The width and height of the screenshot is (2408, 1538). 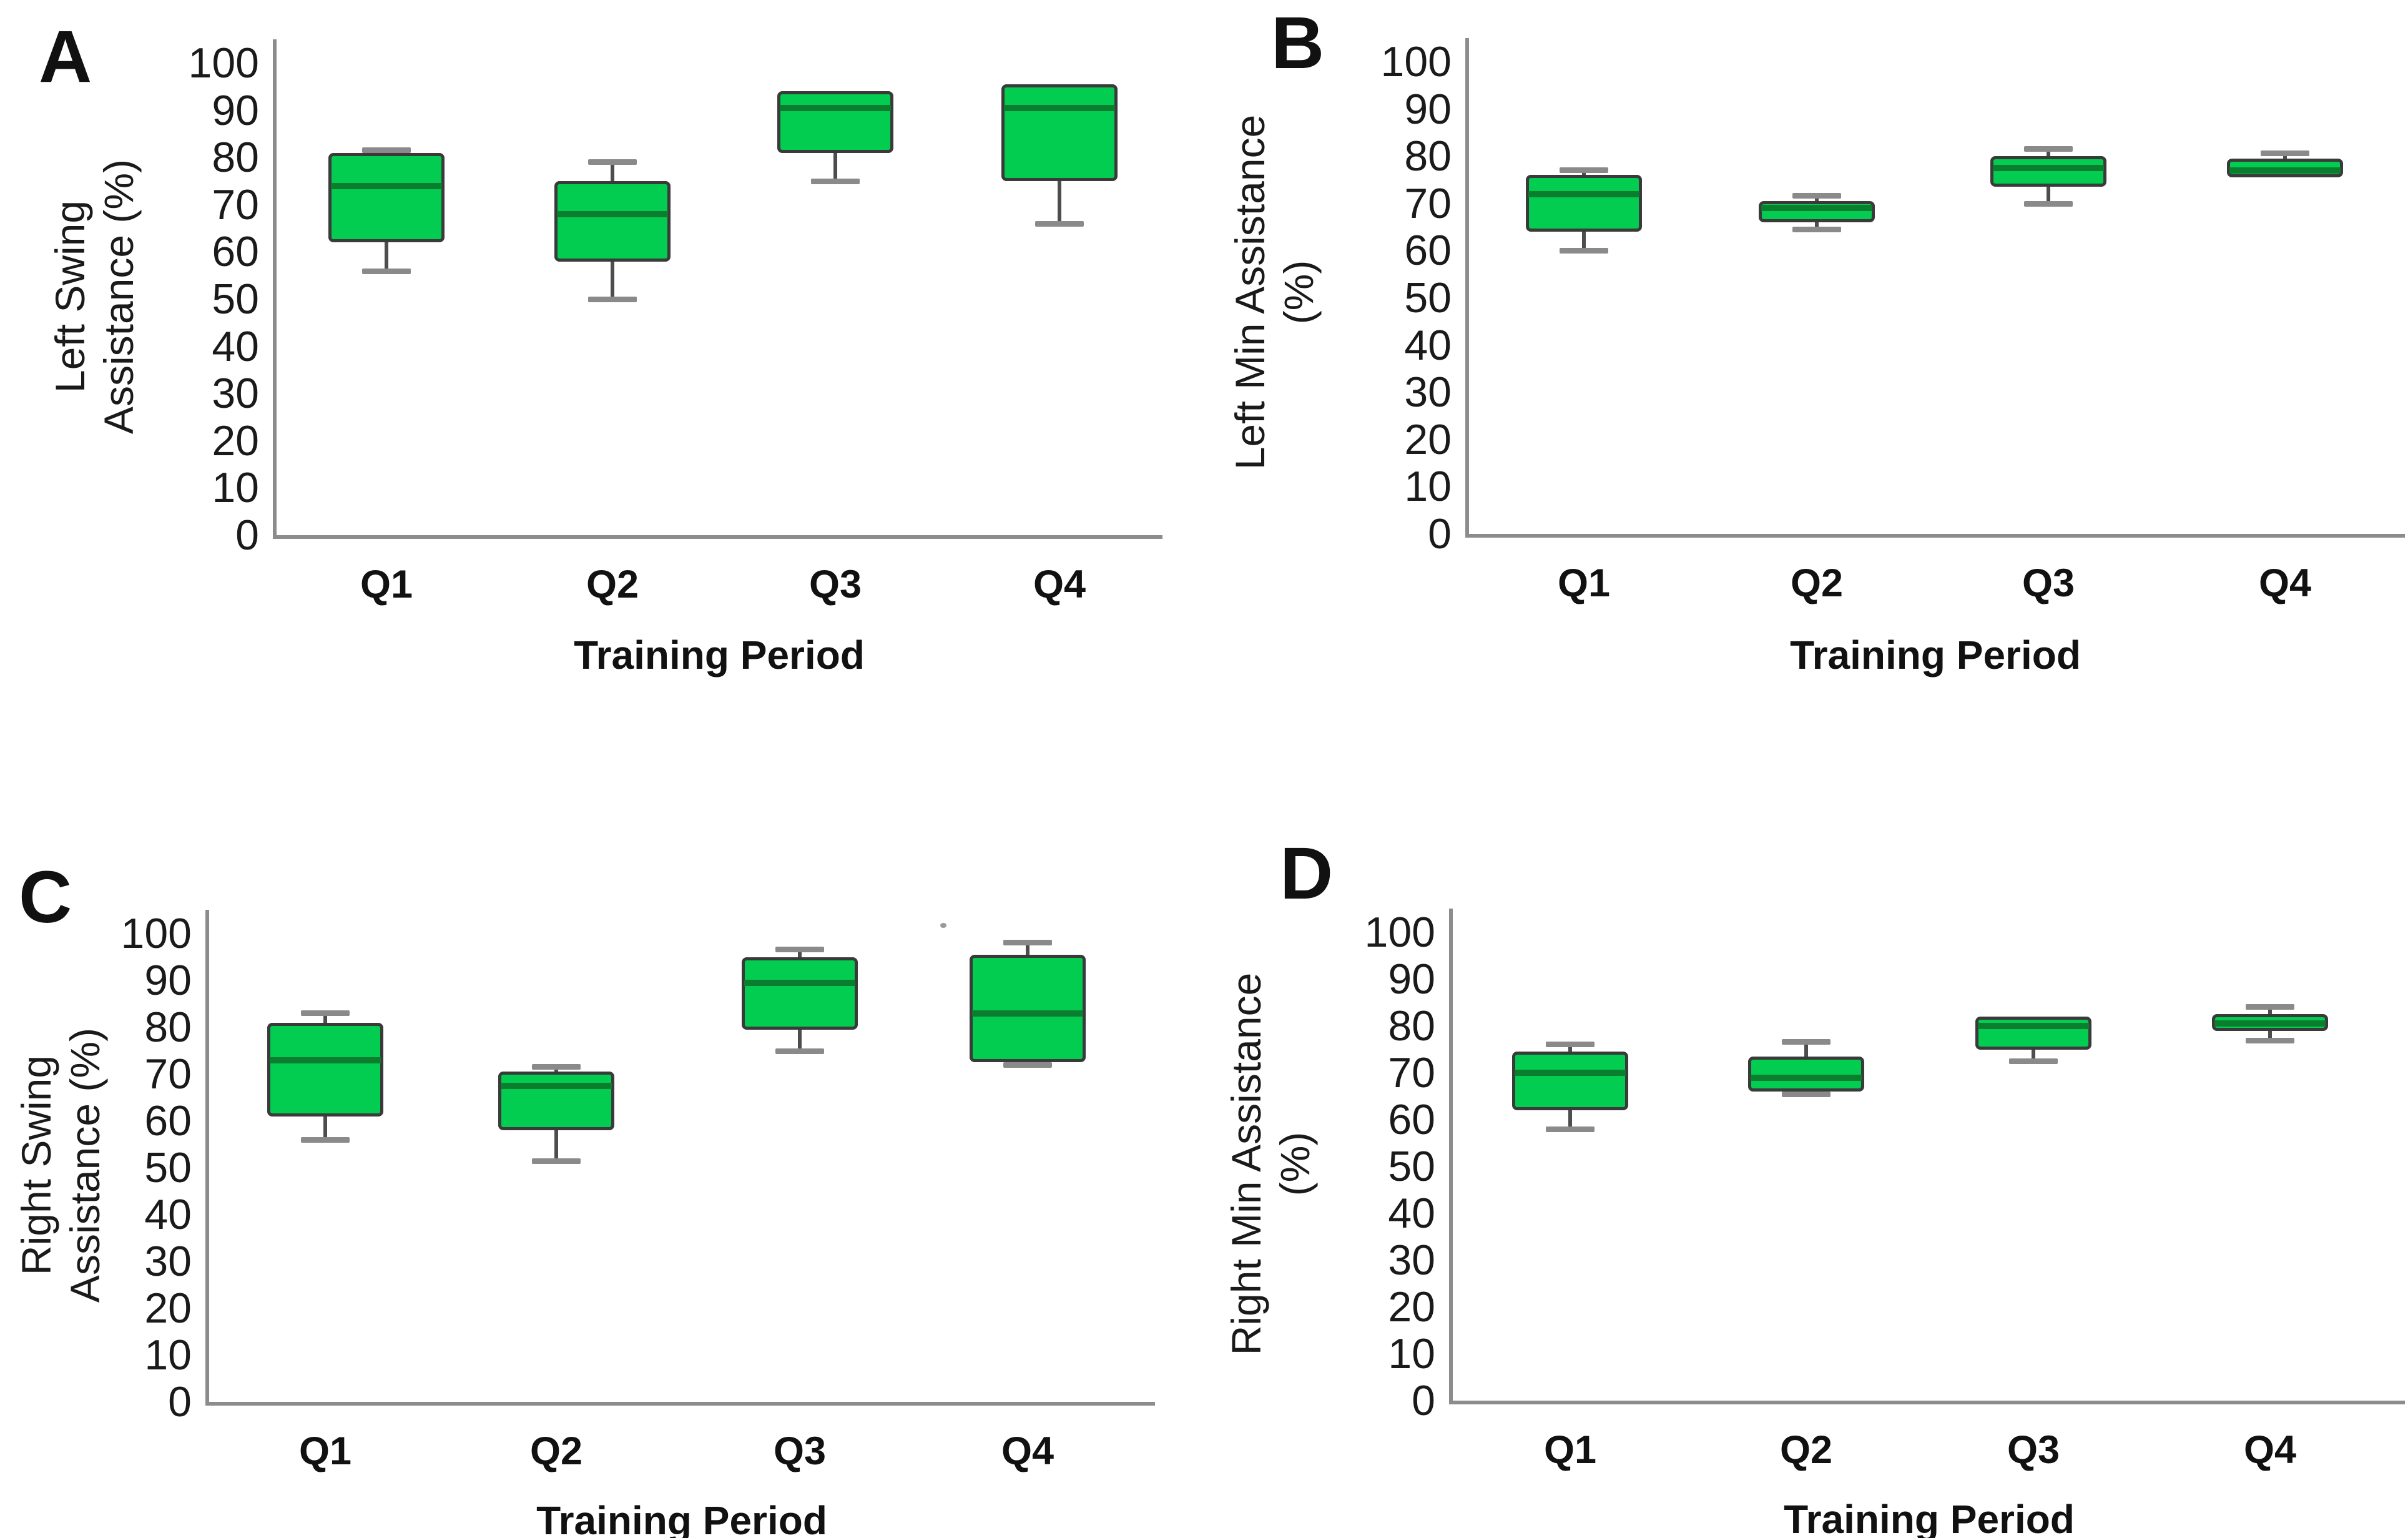 I want to click on x-tick-label-b-q3: Q3, so click(x=2048, y=583).